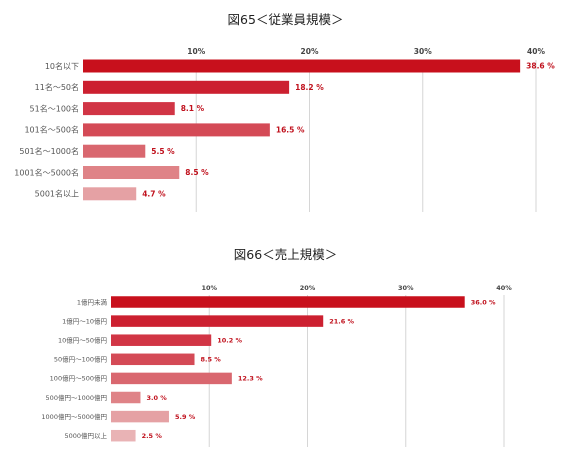  What do you see at coordinates (76, 397) in the screenshot?
I see `category-label: 500億円～1000億円` at bounding box center [76, 397].